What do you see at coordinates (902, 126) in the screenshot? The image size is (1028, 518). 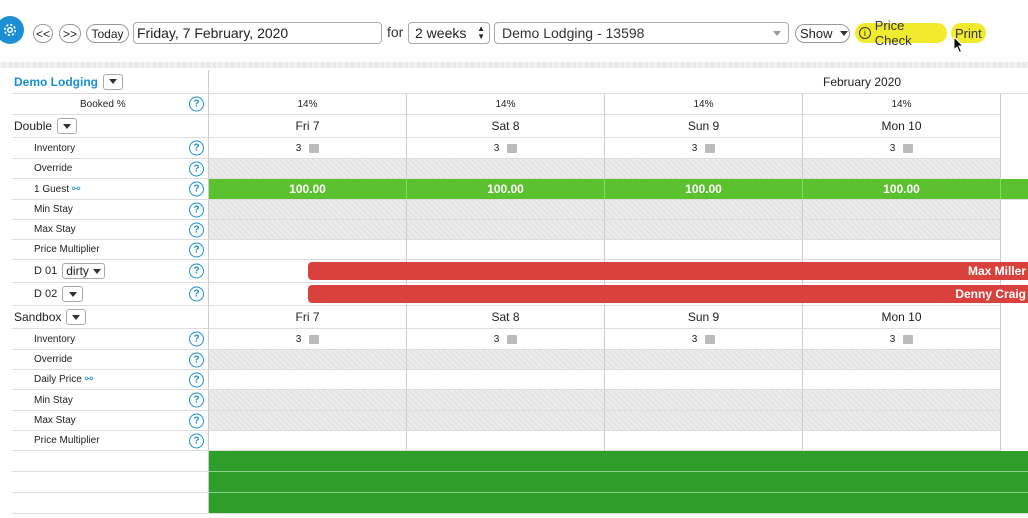 I see `day-header: Mon 10` at bounding box center [902, 126].